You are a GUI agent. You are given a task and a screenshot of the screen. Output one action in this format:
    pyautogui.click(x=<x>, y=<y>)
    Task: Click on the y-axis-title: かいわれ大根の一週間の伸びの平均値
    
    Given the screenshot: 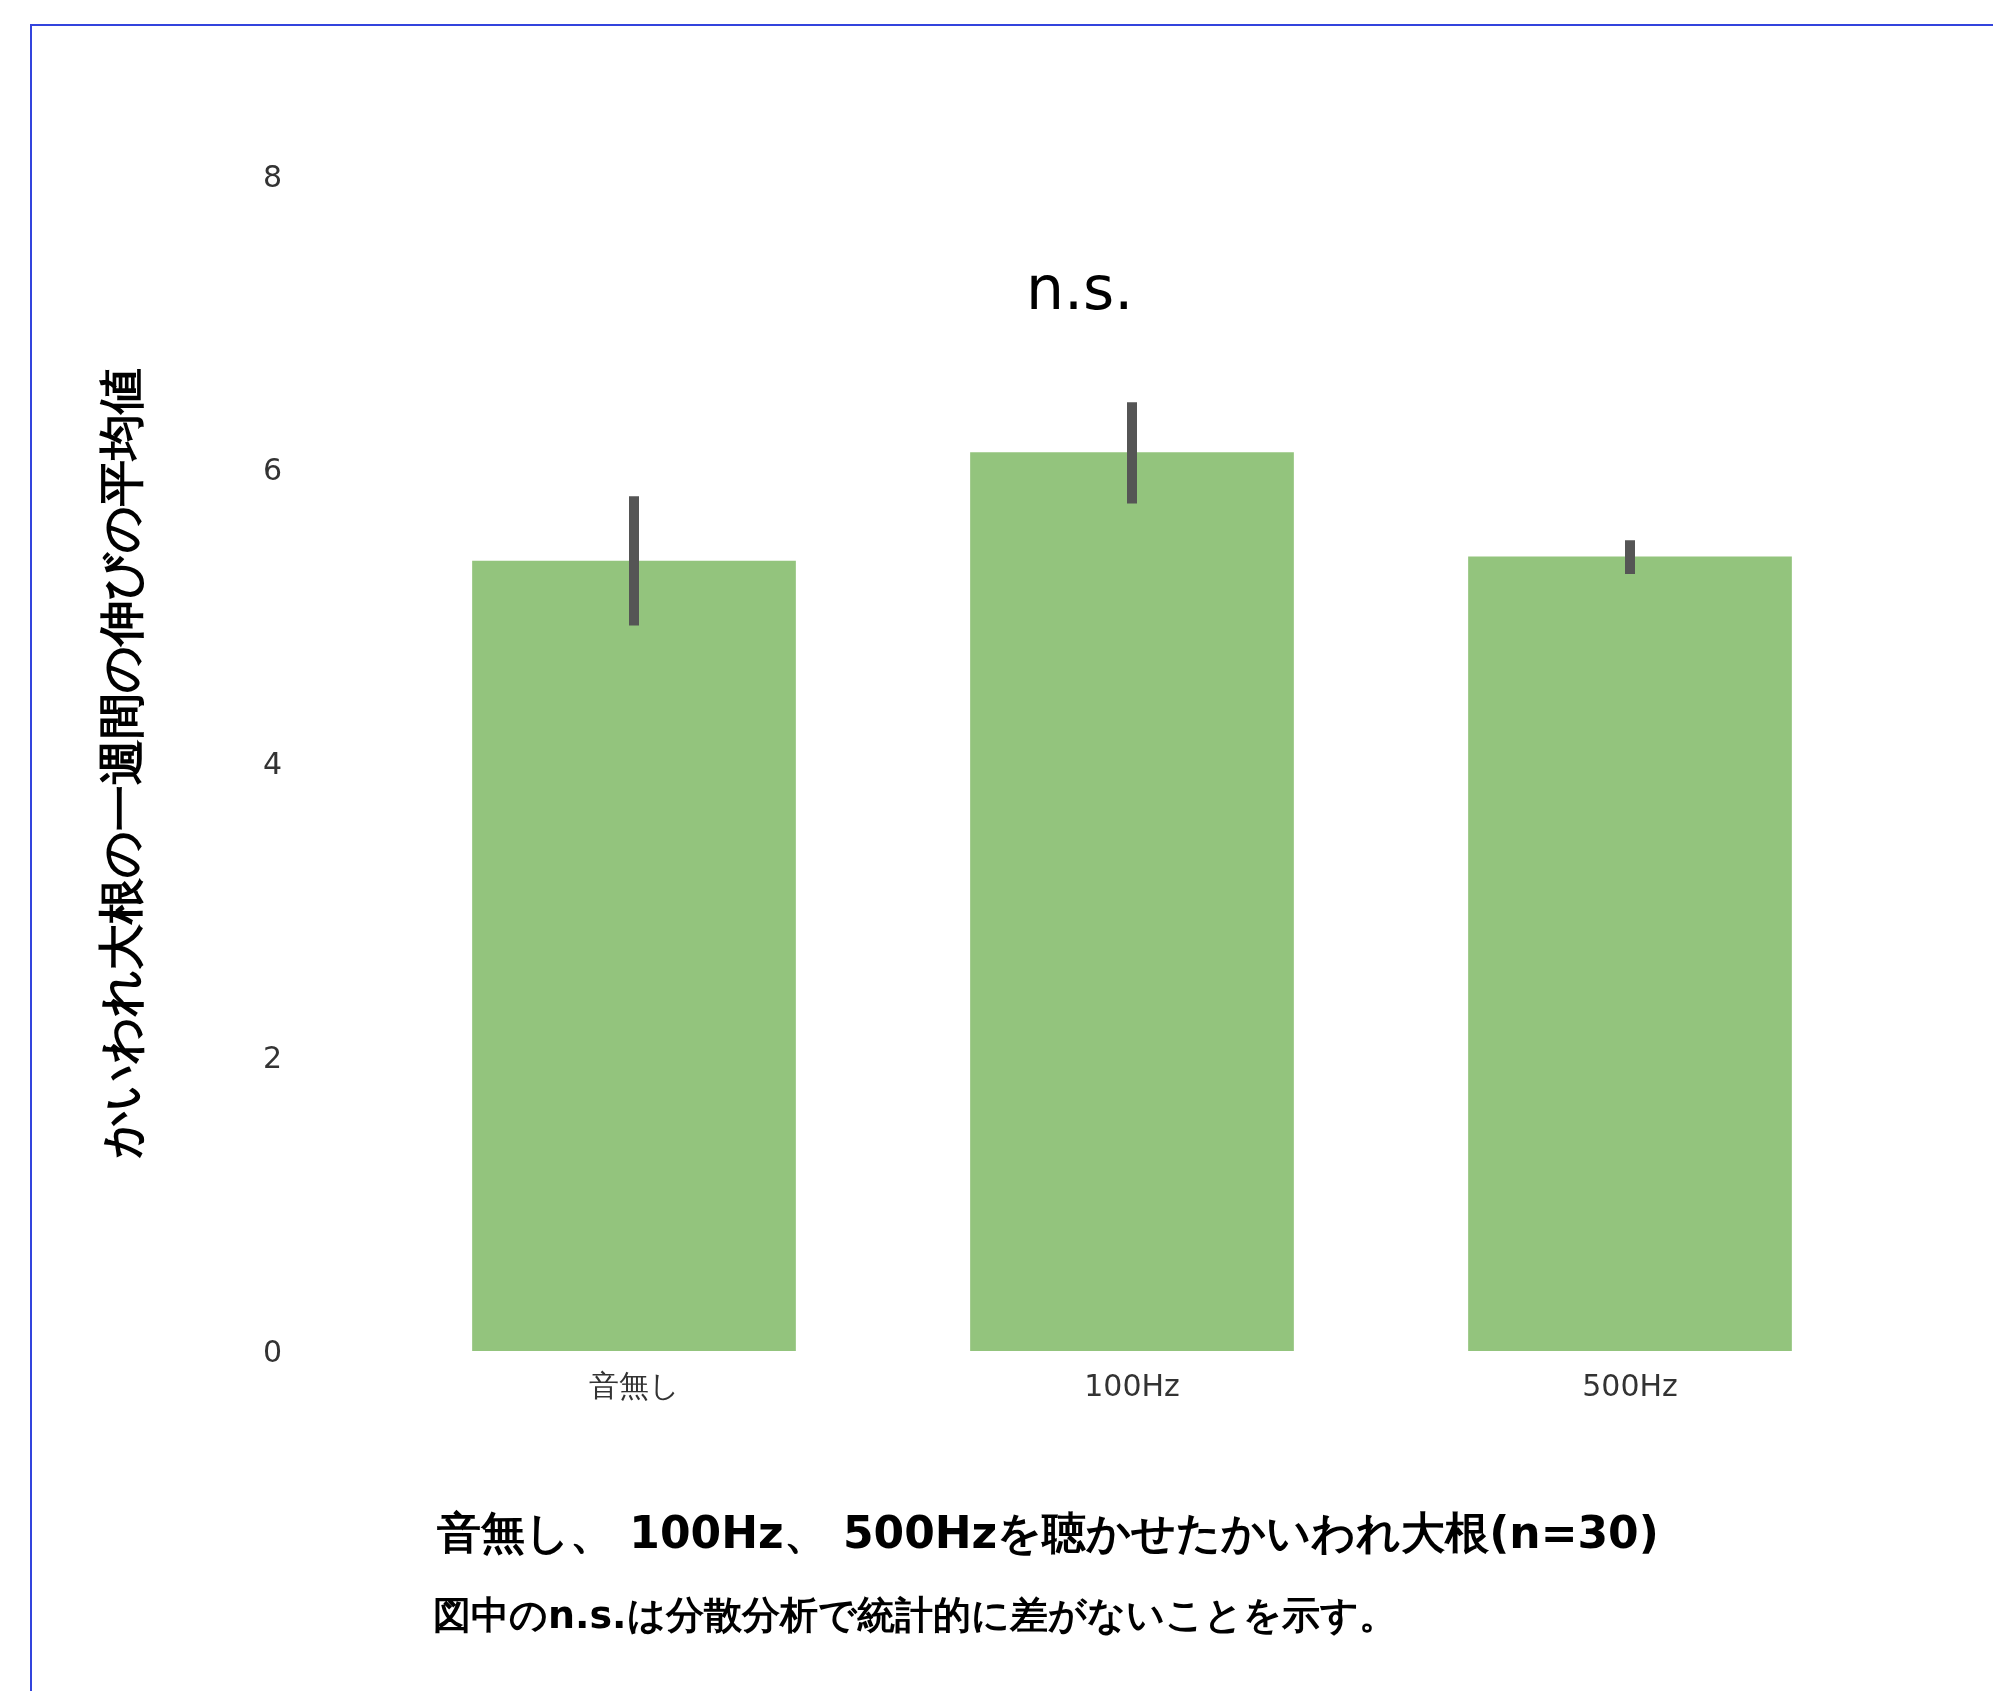 What is the action you would take?
    pyautogui.click(x=121, y=764)
    